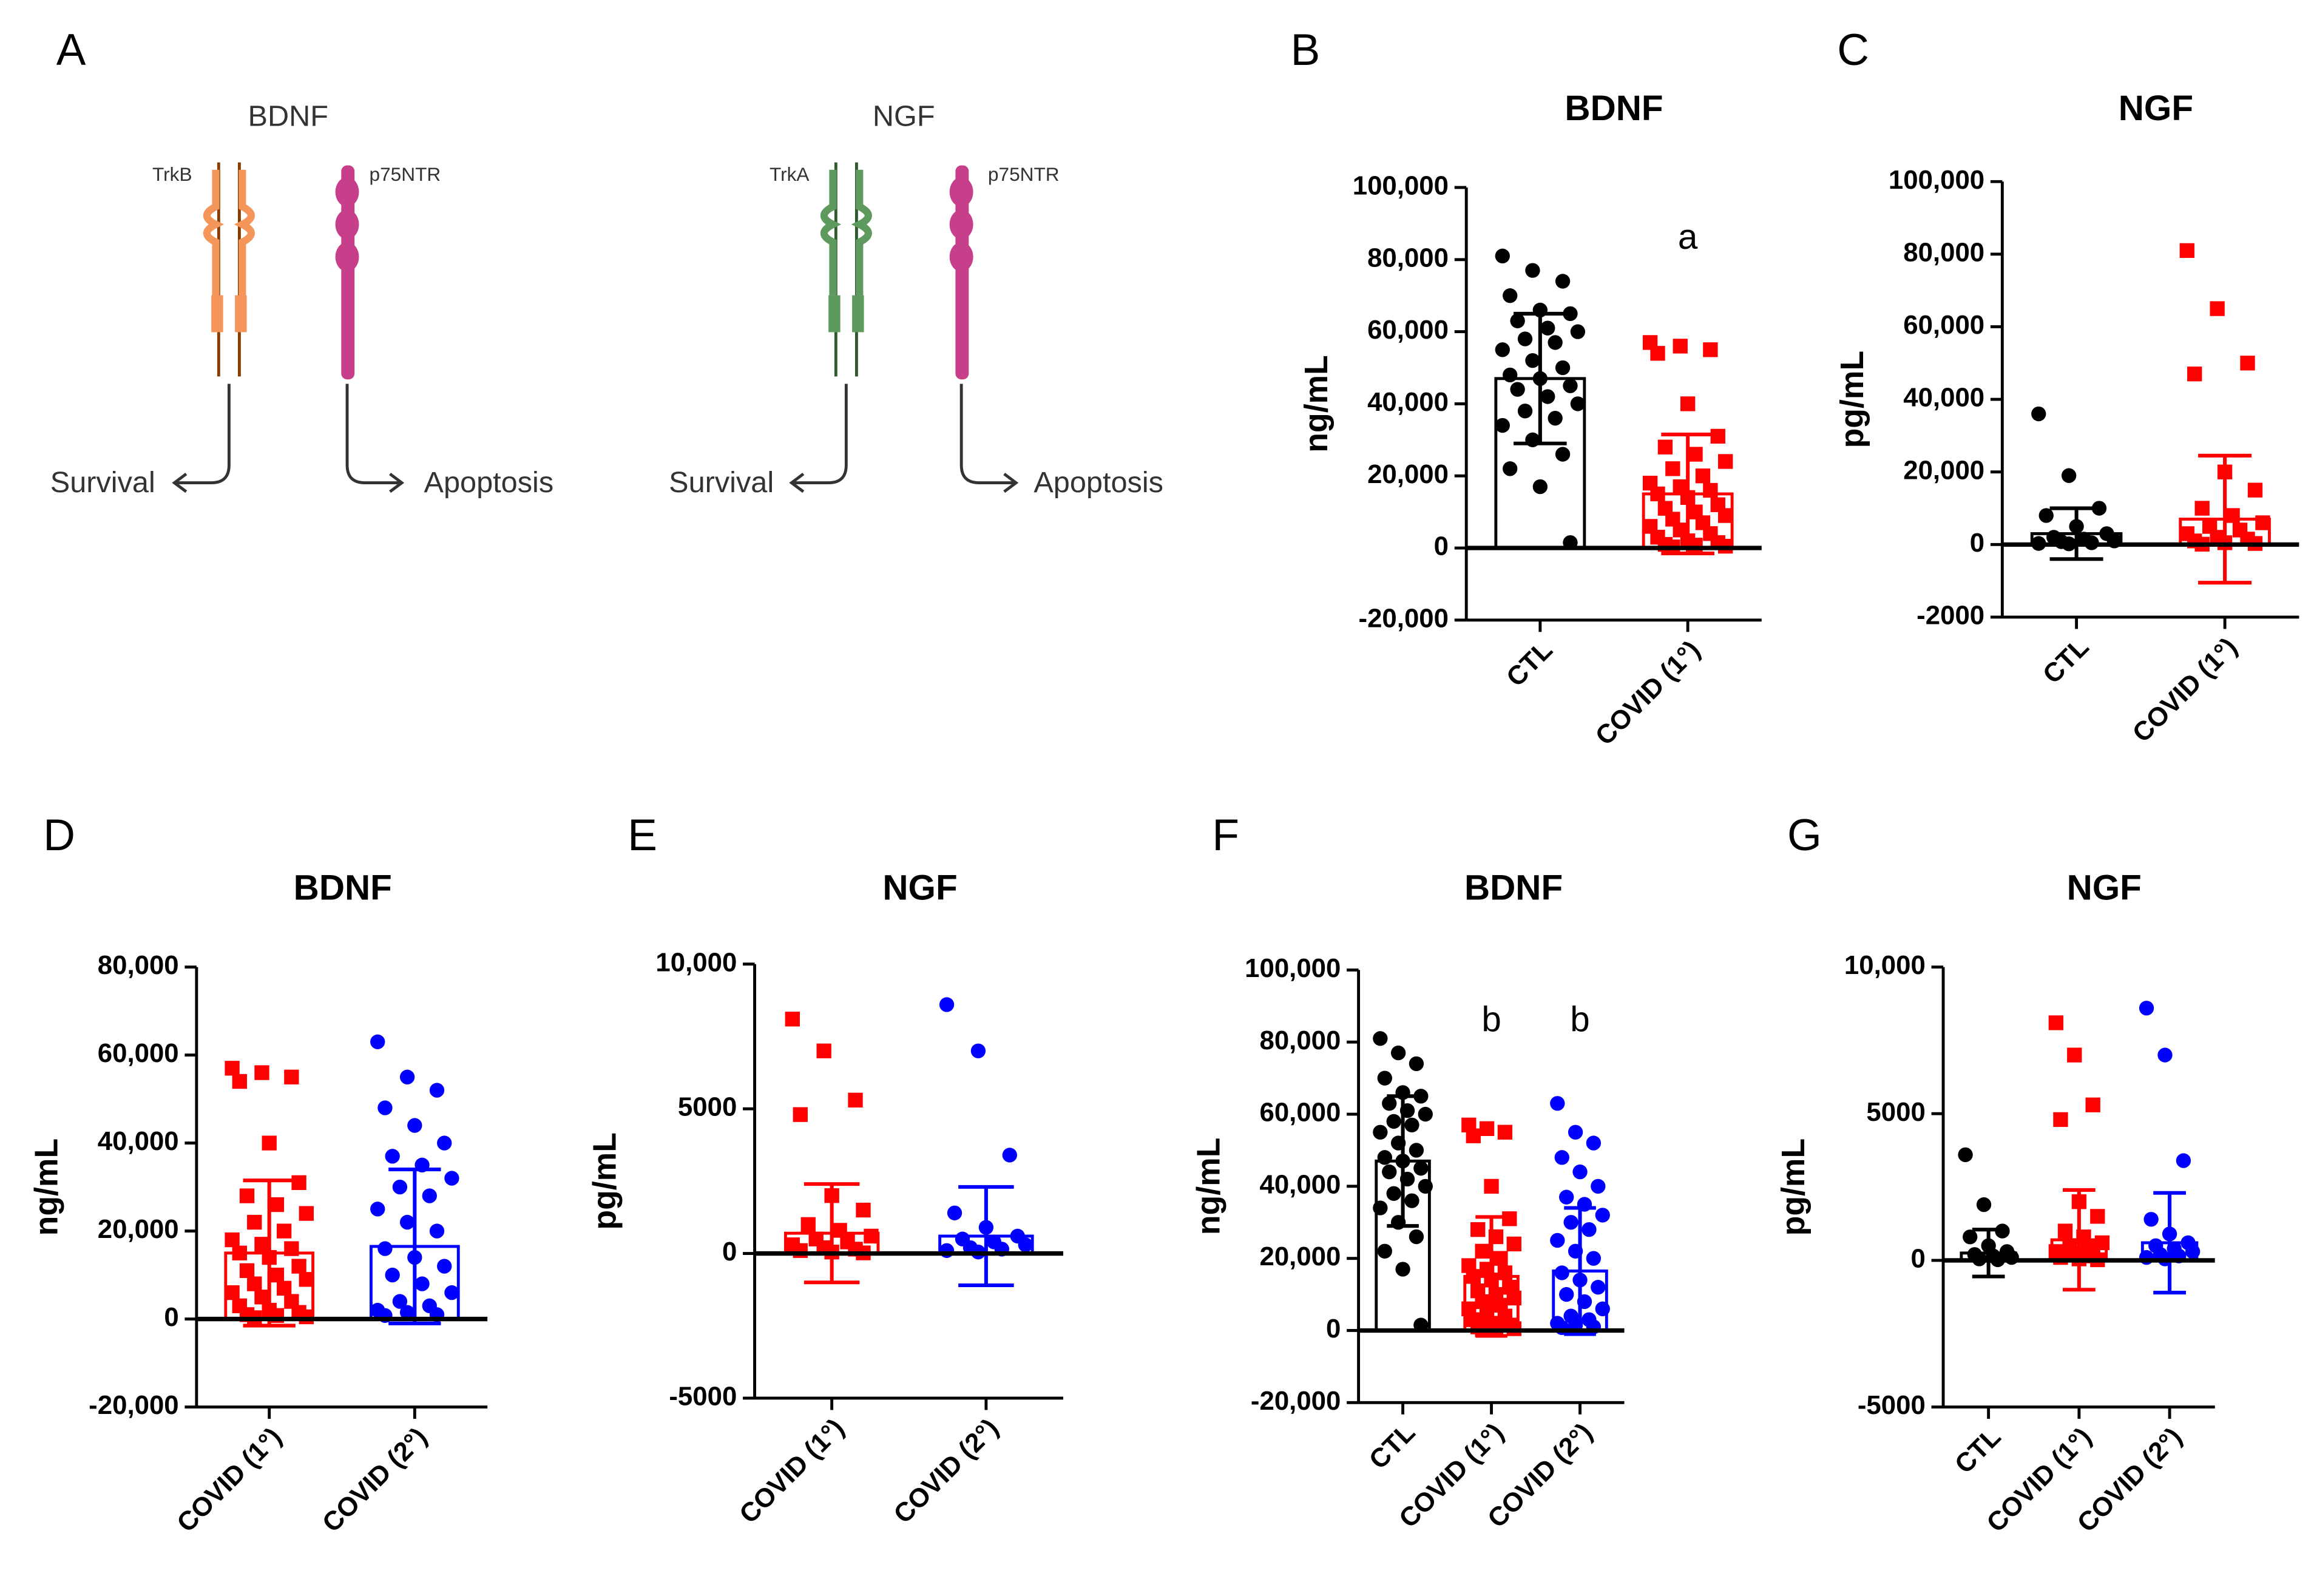 The image size is (2314, 1596). Describe the element at coordinates (1895, 1112) in the screenshot. I see `y-tick-label: 5000` at that location.